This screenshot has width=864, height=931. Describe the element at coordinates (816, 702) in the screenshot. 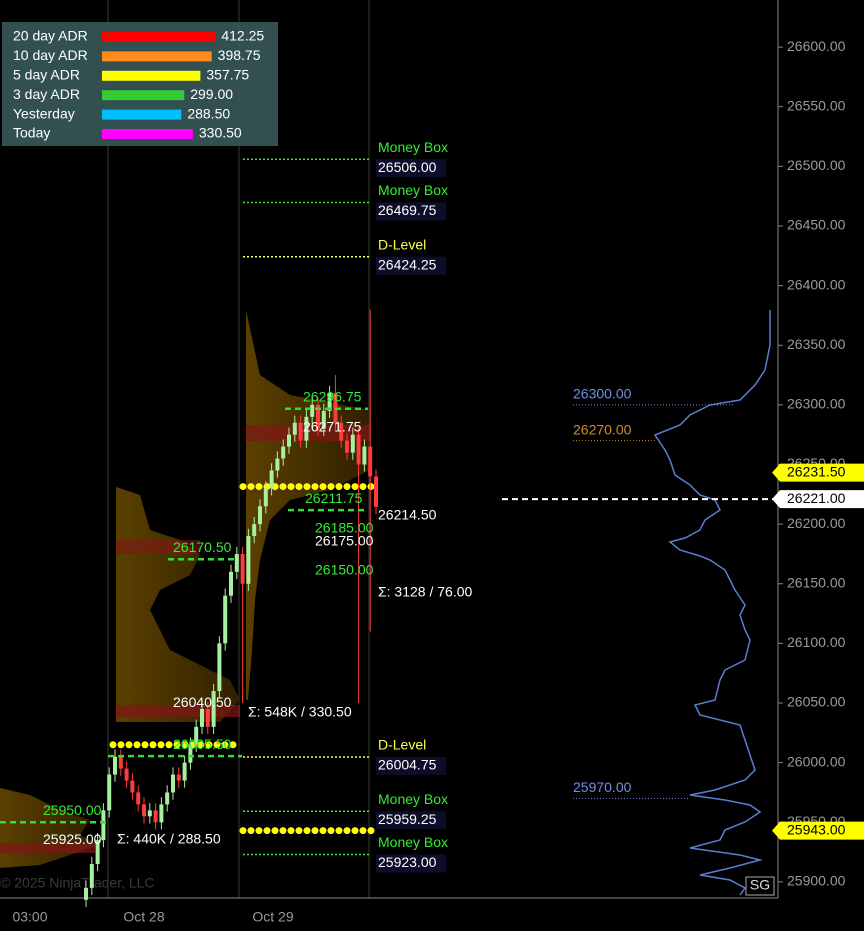

I see `y-tick-label: 26050.00` at that location.